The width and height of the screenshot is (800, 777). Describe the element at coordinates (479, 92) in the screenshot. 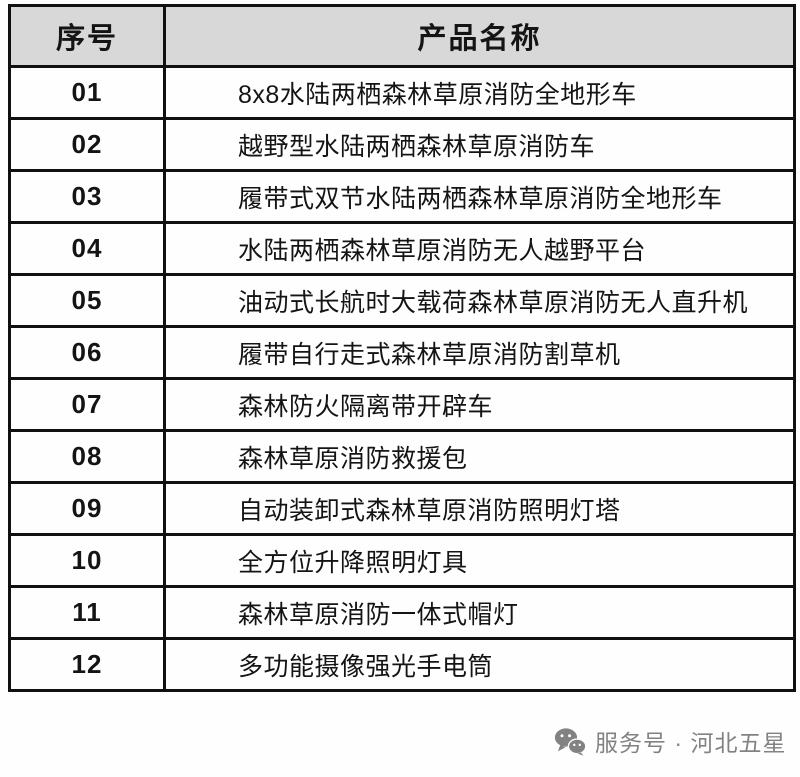

I see `product-name: 8x8水陆两栖森林草原消防全地形车` at that location.